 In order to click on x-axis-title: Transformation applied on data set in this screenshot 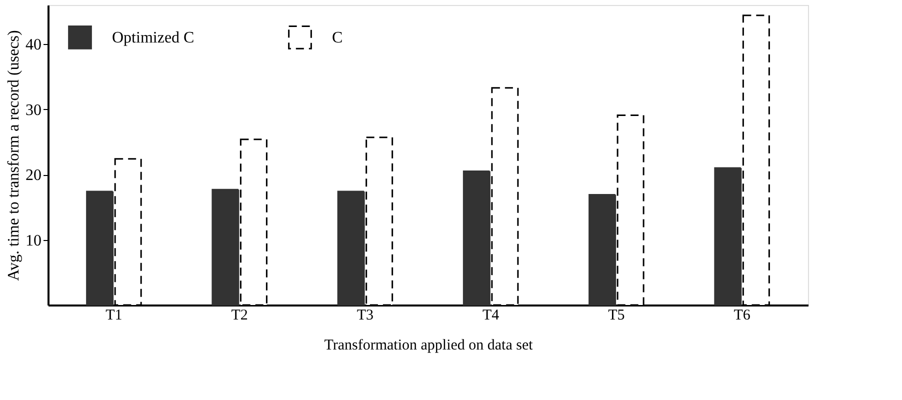, I will do `click(429, 346)`.